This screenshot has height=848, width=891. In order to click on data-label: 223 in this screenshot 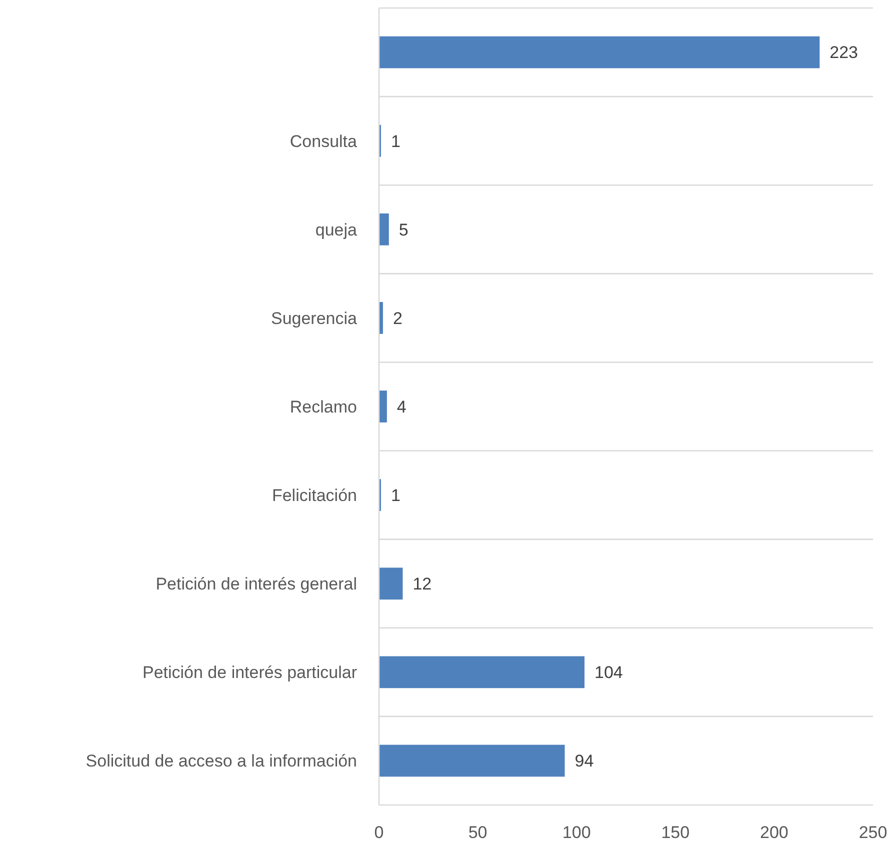, I will do `click(844, 52)`.